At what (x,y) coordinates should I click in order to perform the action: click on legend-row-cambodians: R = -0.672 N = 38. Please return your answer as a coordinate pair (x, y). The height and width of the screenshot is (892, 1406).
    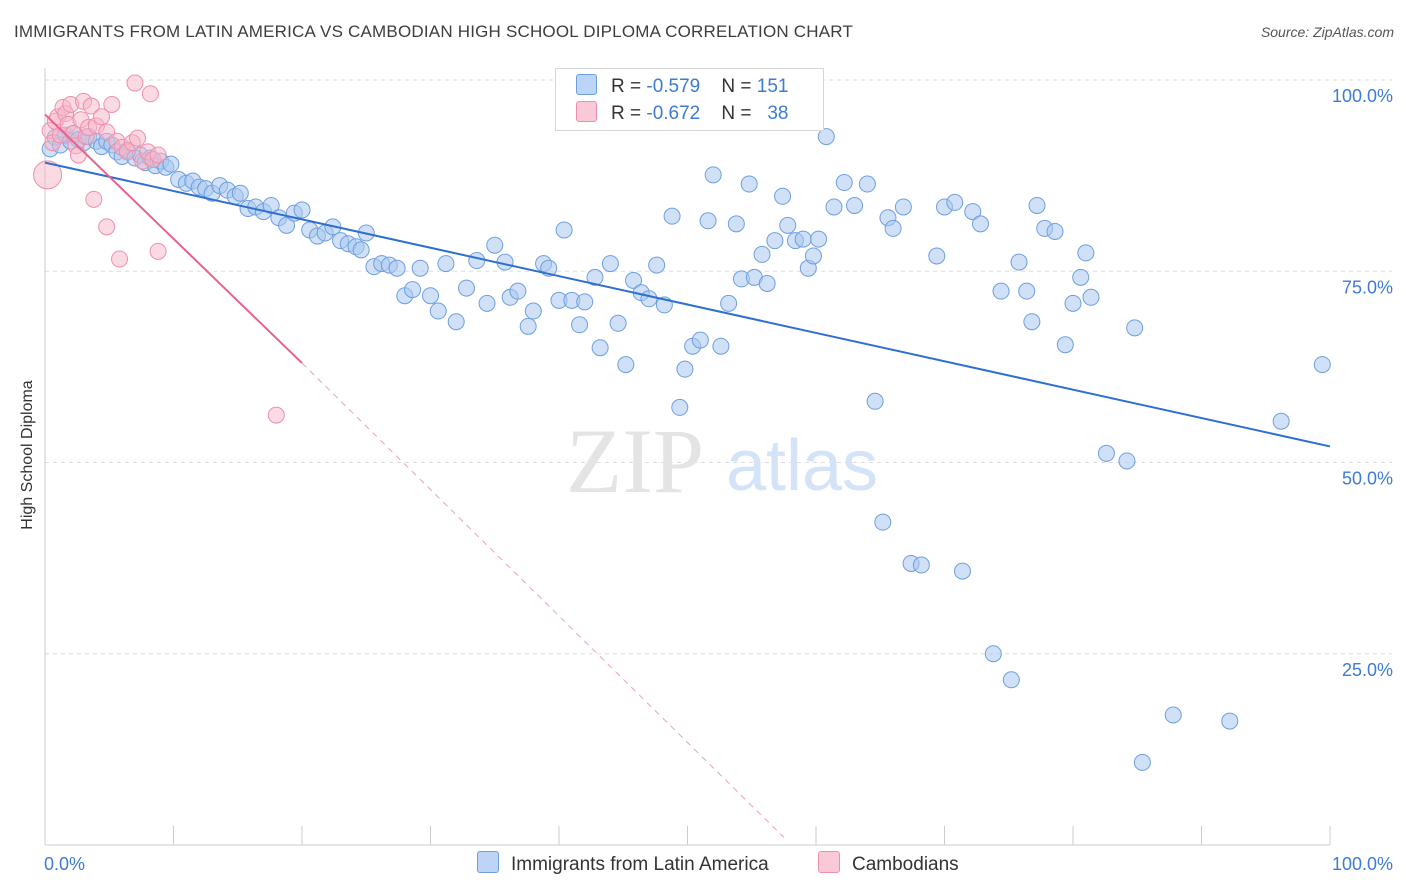
    Looking at the image, I should click on (682, 113).